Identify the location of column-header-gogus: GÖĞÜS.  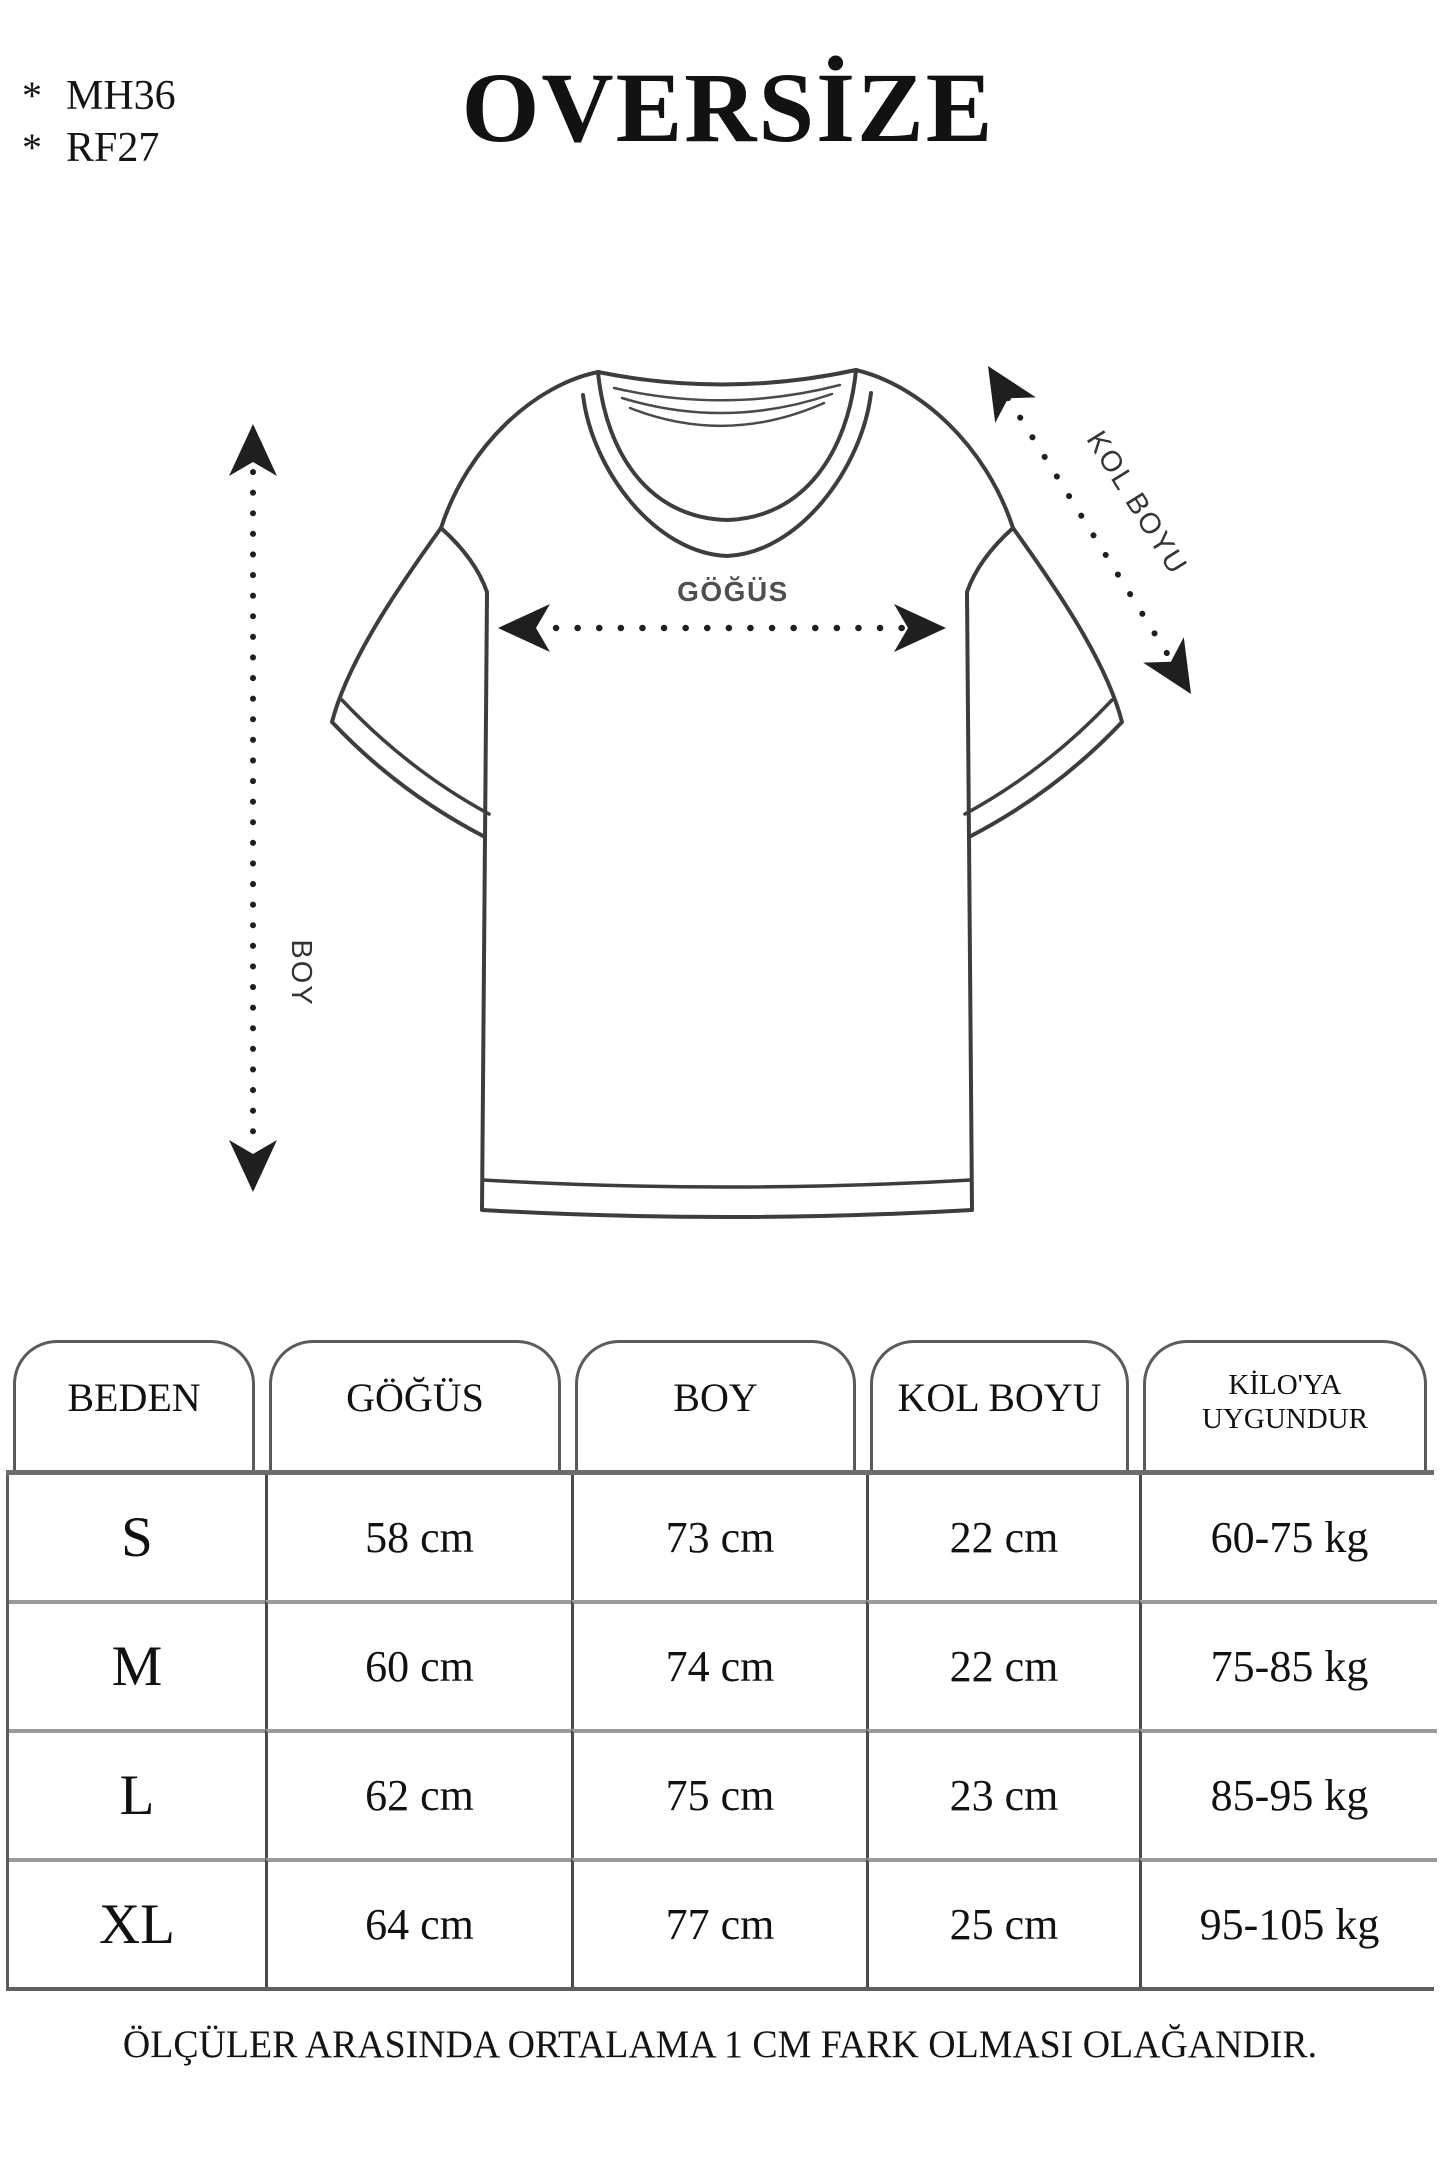
(415, 1405).